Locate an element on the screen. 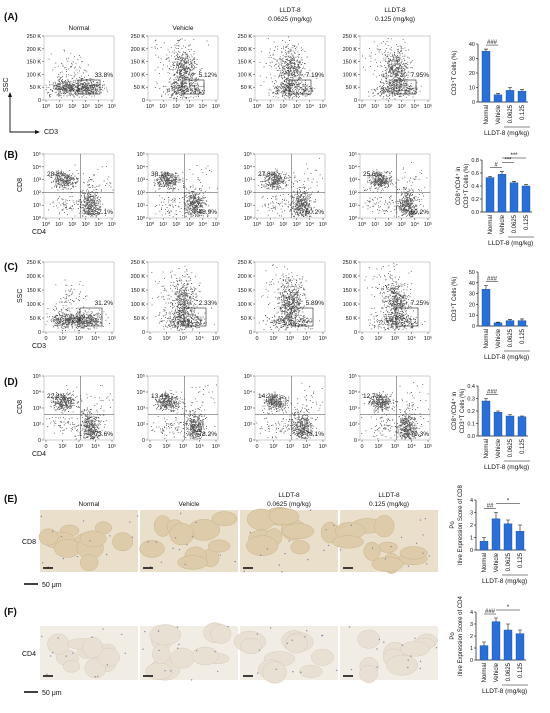 This screenshot has width=550, height=713. ihc-image: Normal is located at coordinates (88, 536).